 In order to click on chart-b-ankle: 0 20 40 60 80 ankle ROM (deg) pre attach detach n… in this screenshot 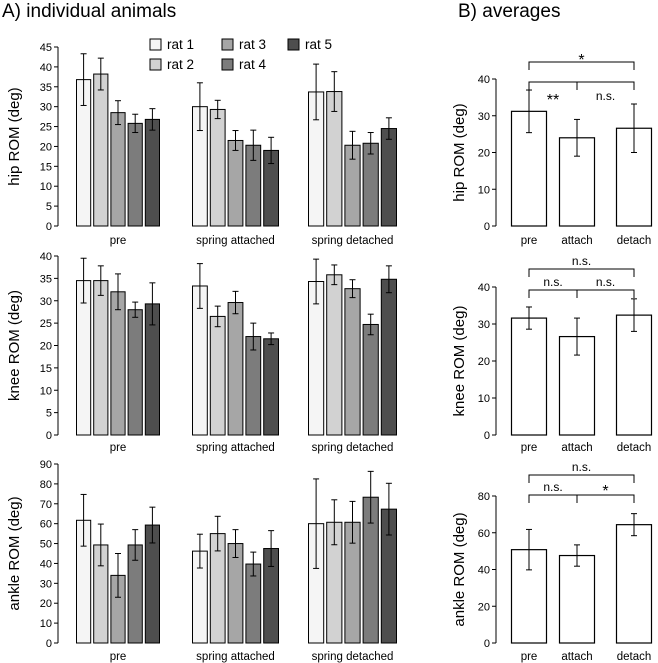, I will do `click(552, 561)`.